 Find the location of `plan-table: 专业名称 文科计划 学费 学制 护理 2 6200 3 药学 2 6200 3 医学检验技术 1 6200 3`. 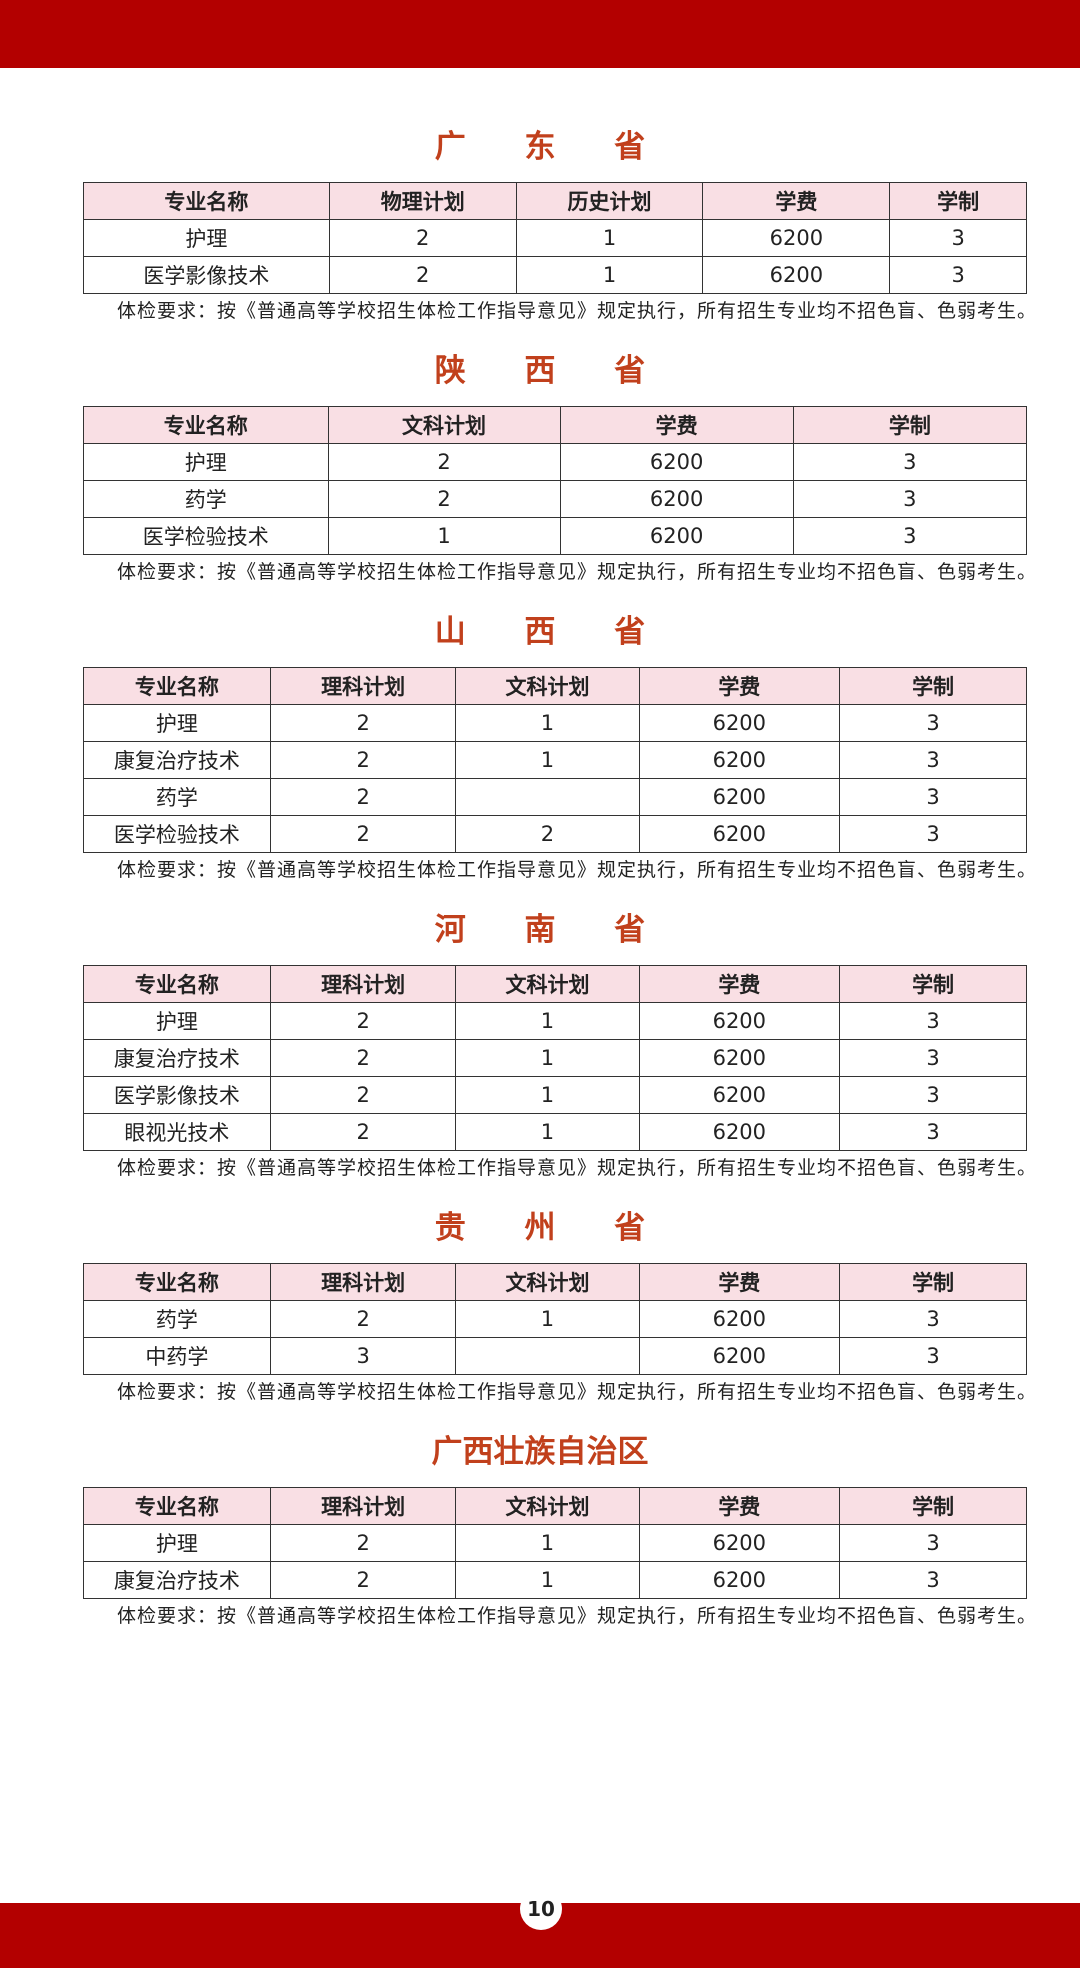

plan-table: 专业名称 文科计划 学费 学制 护理 2 6200 3 药学 2 6200 3 医学检验技术 1 6200 3 is located at coordinates (555, 480).